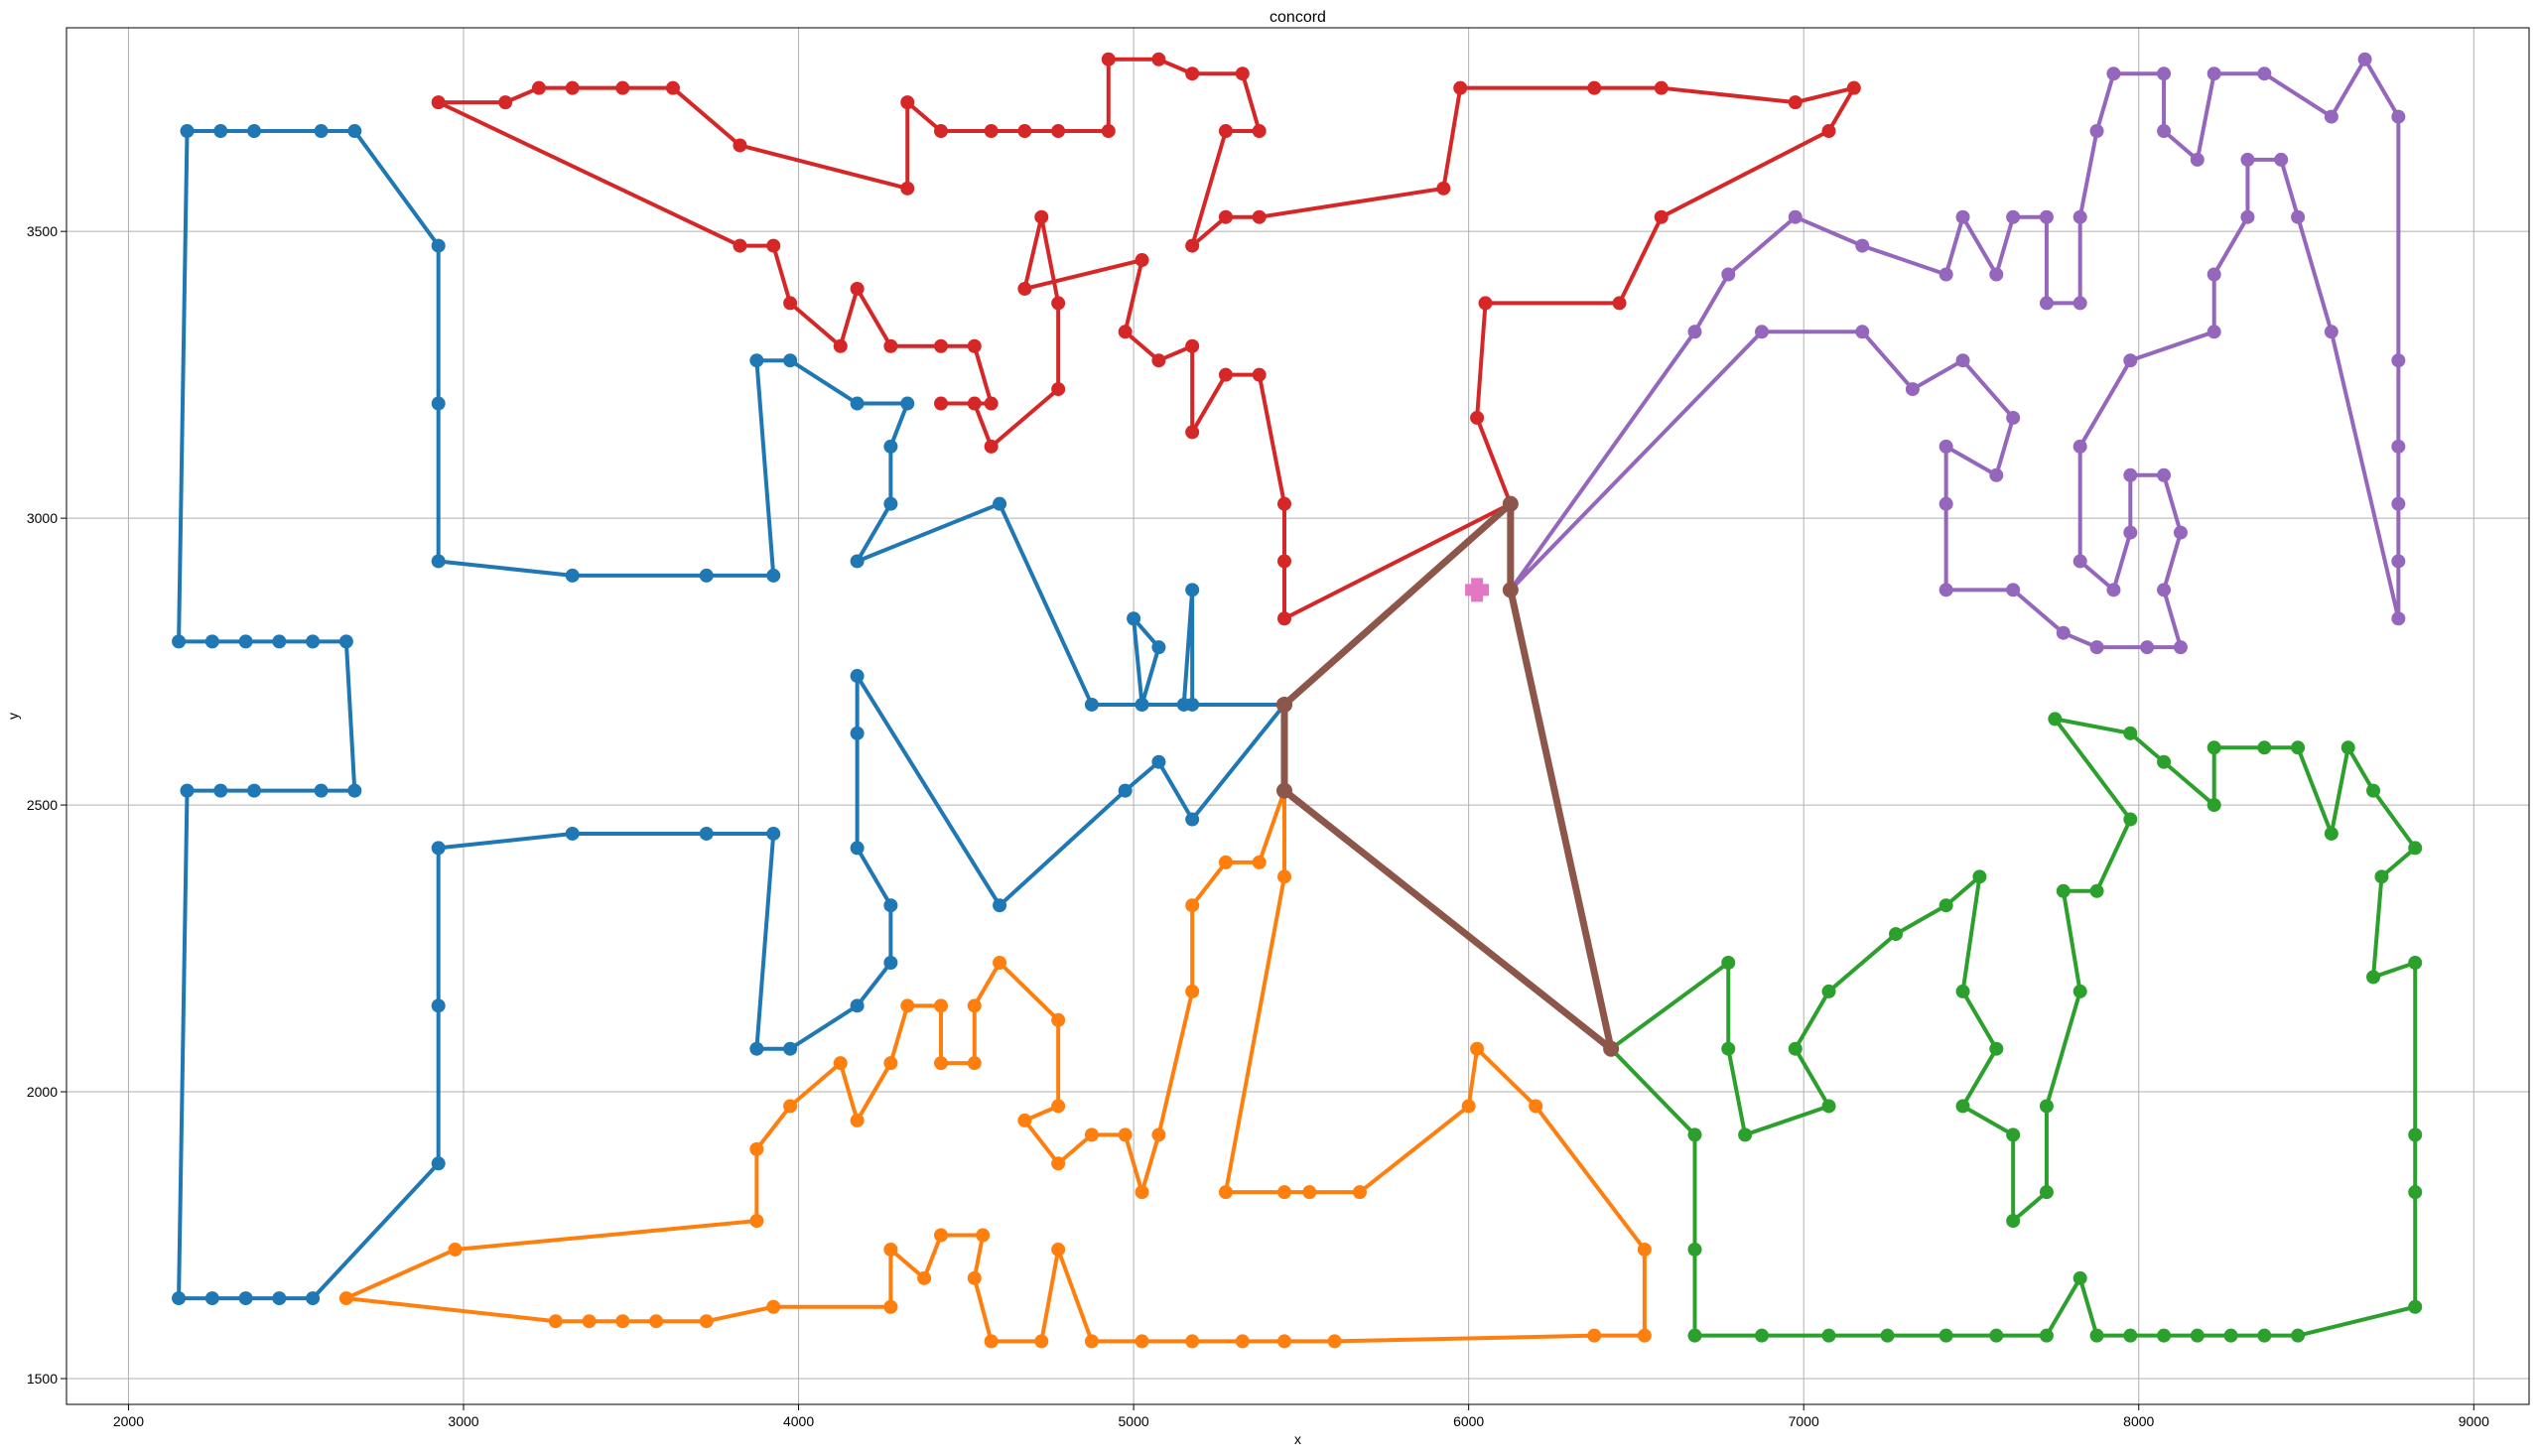 This screenshot has width=2539, height=1456. What do you see at coordinates (42, 1092) in the screenshot?
I see `y-tick-label: 2000` at bounding box center [42, 1092].